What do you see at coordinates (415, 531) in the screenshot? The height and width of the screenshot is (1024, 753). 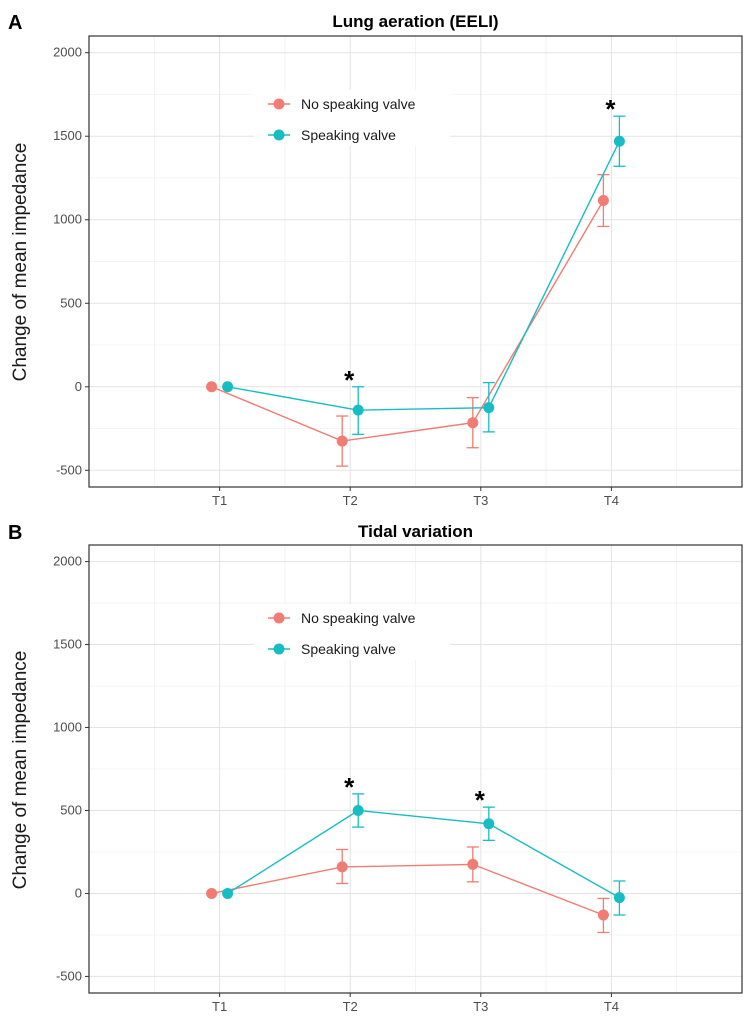 I see `chart-title: Tidal variation` at bounding box center [415, 531].